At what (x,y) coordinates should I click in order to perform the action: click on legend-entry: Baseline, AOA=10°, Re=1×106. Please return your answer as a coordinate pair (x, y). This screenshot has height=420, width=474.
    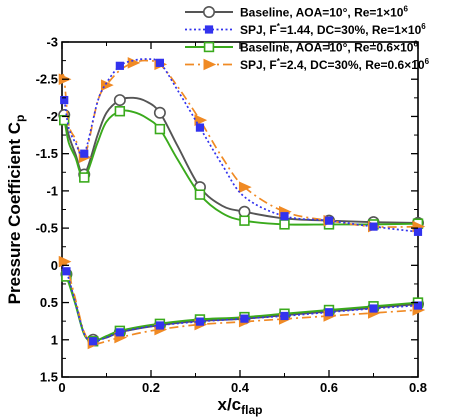
    Looking at the image, I should click on (296, 12).